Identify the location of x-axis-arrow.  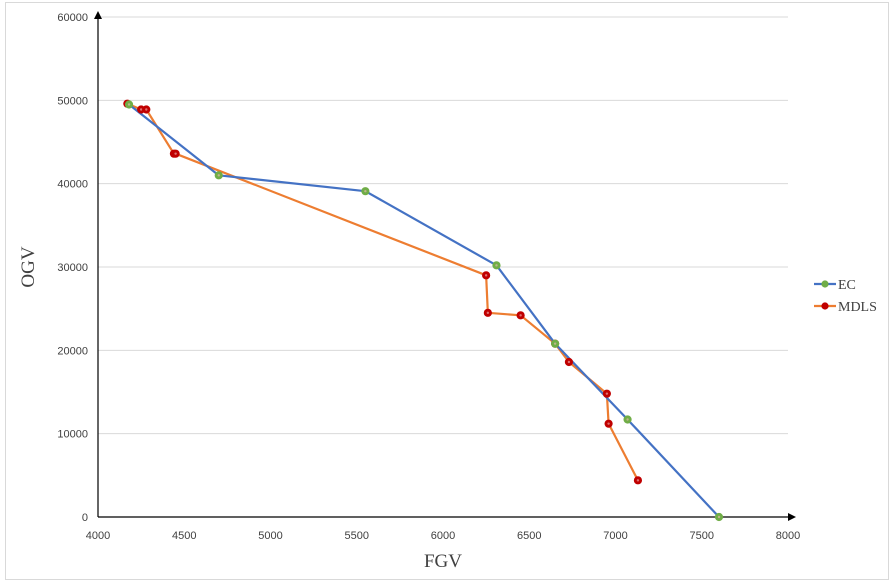
(792, 517).